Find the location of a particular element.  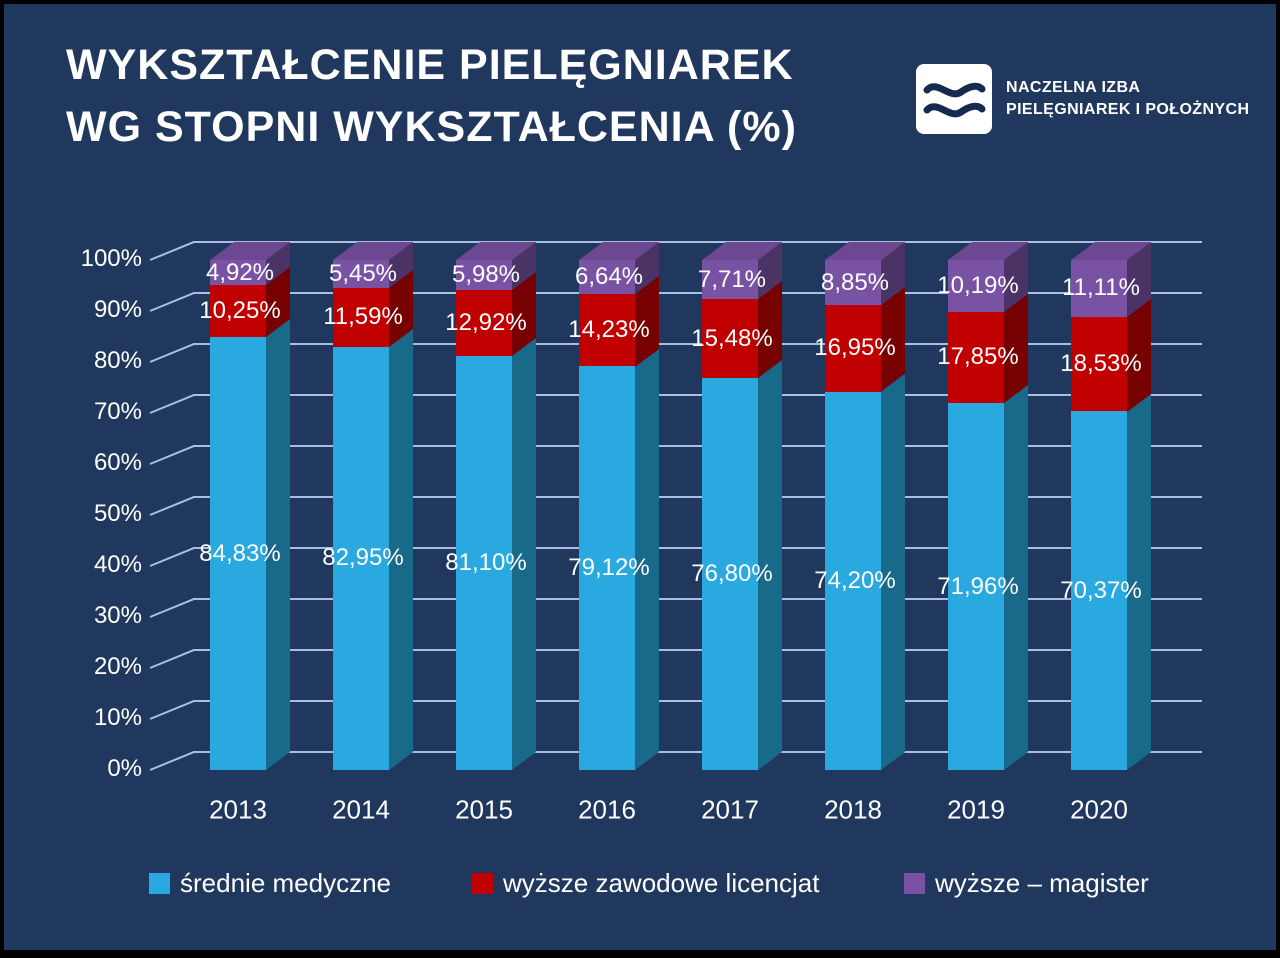

data-label-2016-series-1: 14,23% is located at coordinates (609, 330).